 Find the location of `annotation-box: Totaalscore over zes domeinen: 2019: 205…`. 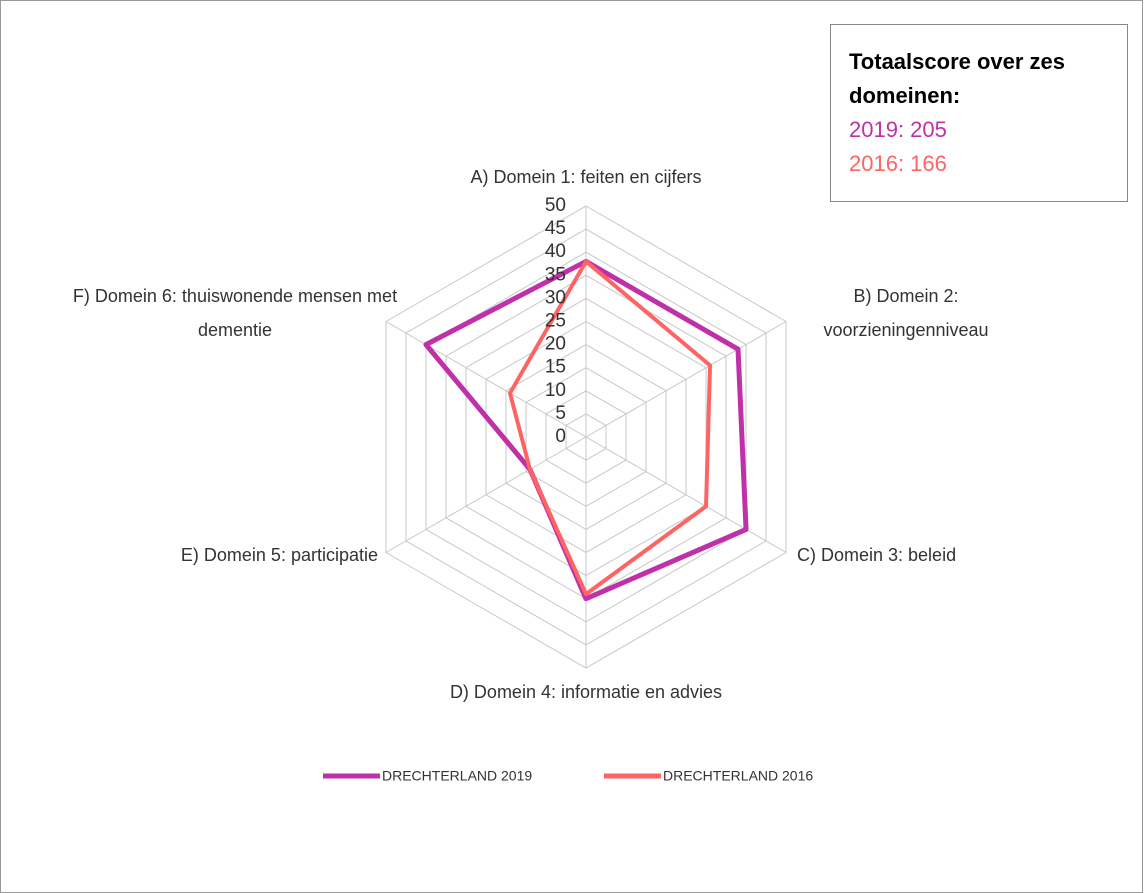

annotation-box: Totaalscore over zes domeinen: 2019: 205… is located at coordinates (979, 113).